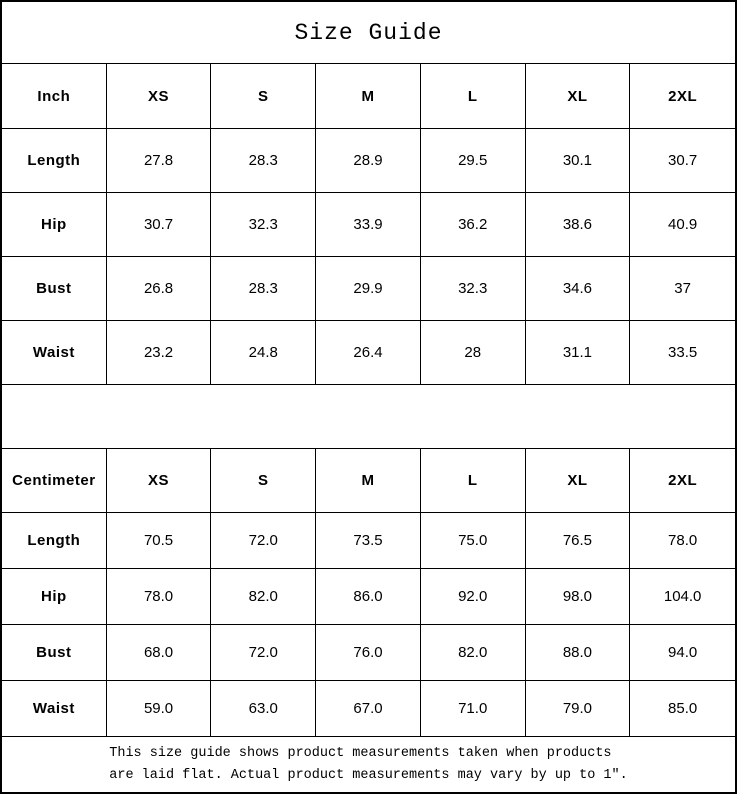 The image size is (737, 794). What do you see at coordinates (264, 352) in the screenshot?
I see `value-cell: 24.8` at bounding box center [264, 352].